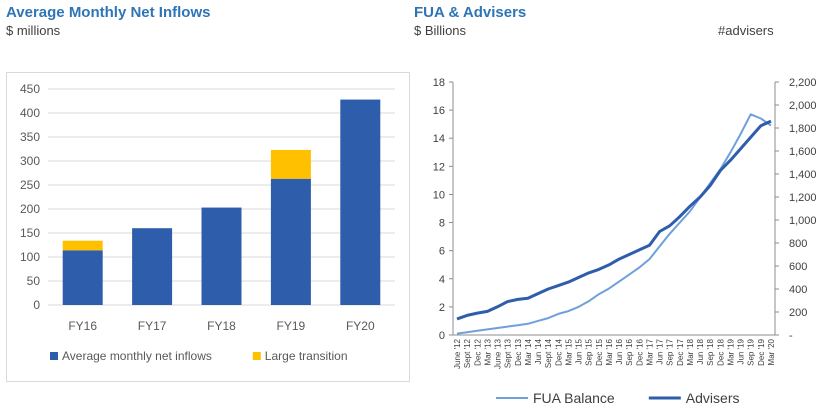  I want to click on y-right-tick-label: 2,000, so click(803, 106).